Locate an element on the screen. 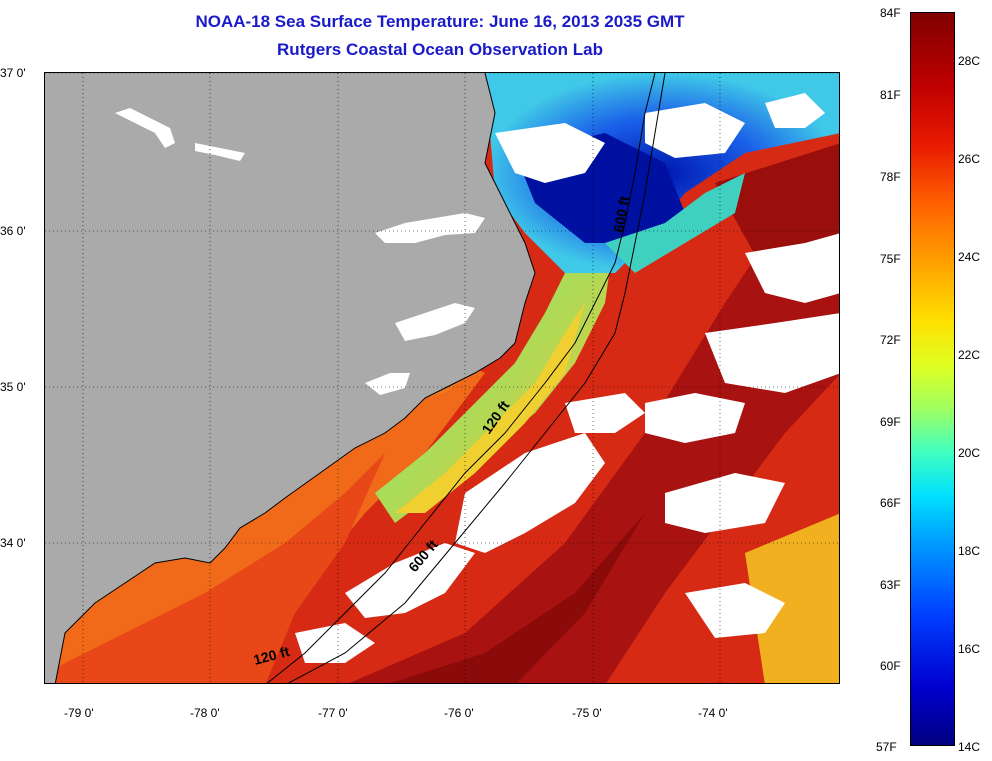  lon-label-76: -76 0' is located at coordinates (459, 713).